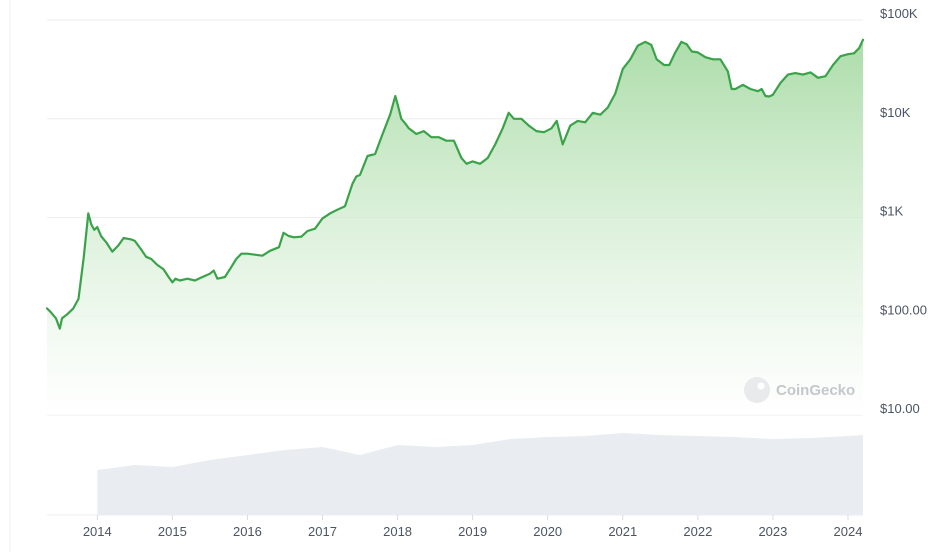  I want to click on y-tick-label: $1K, so click(891, 211).